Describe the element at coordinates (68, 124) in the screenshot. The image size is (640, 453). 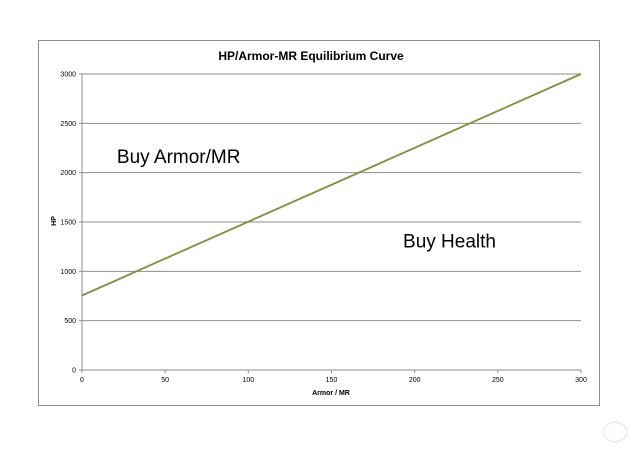
I see `y-tick-label: 2500` at that location.